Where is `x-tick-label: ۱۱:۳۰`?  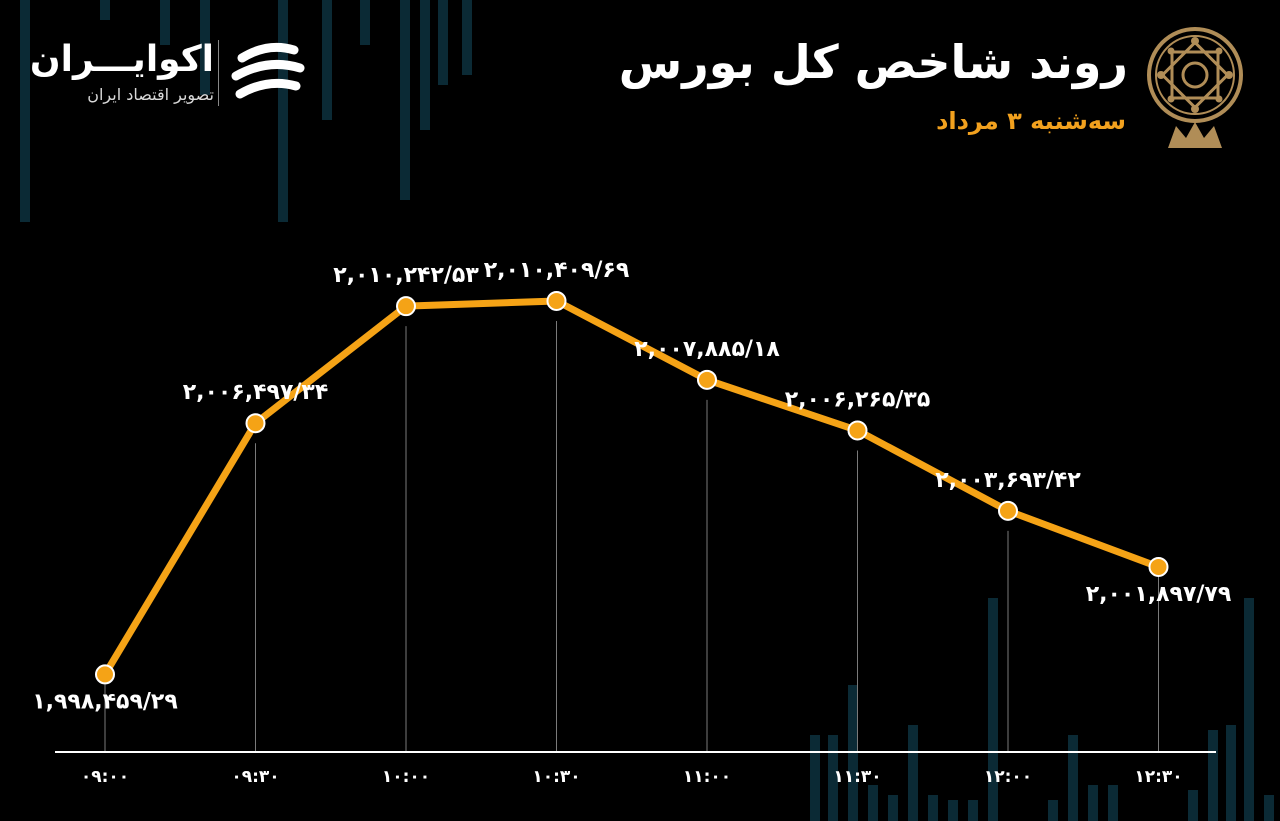
x-tick-label: ۱۱:۳۰ is located at coordinates (857, 777).